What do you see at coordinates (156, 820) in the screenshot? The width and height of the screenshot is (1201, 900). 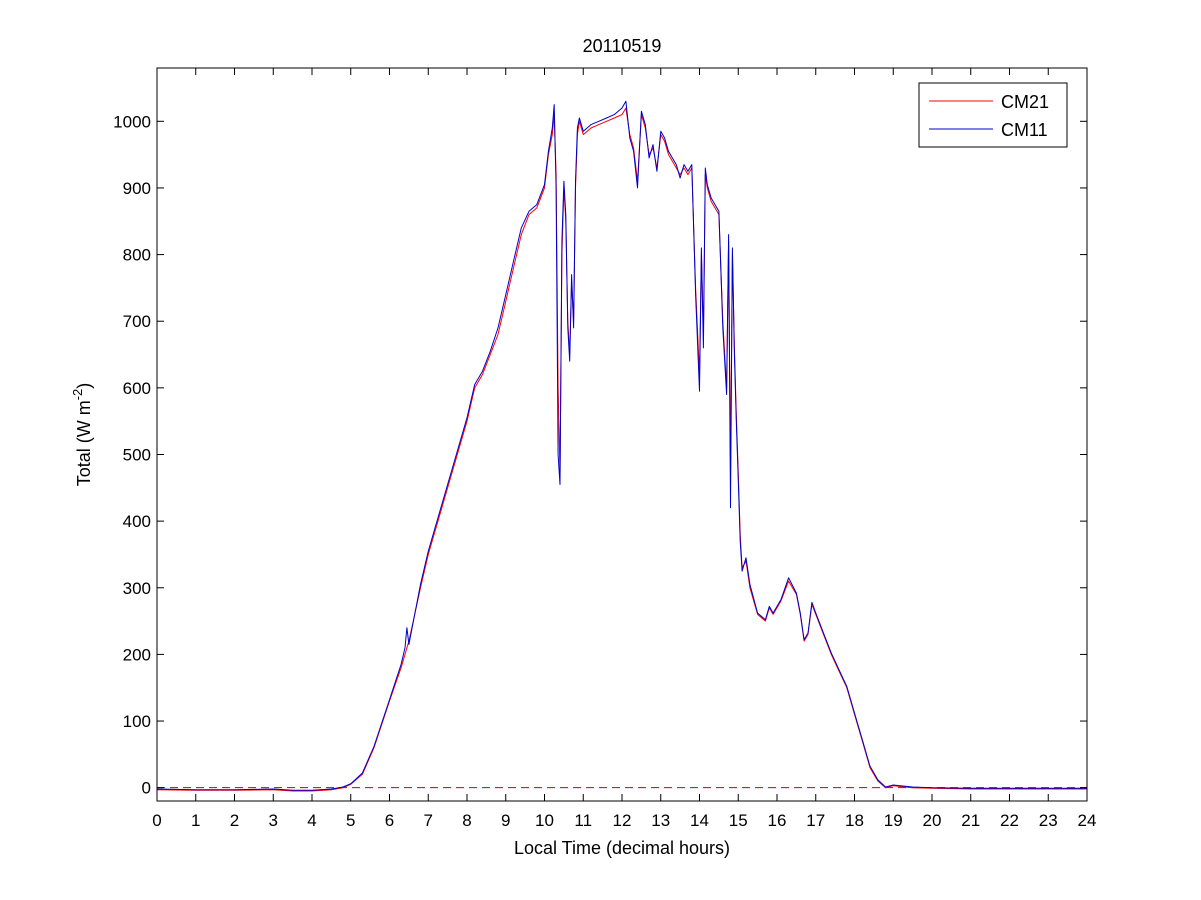 I see `x-tick-label: 0` at bounding box center [156, 820].